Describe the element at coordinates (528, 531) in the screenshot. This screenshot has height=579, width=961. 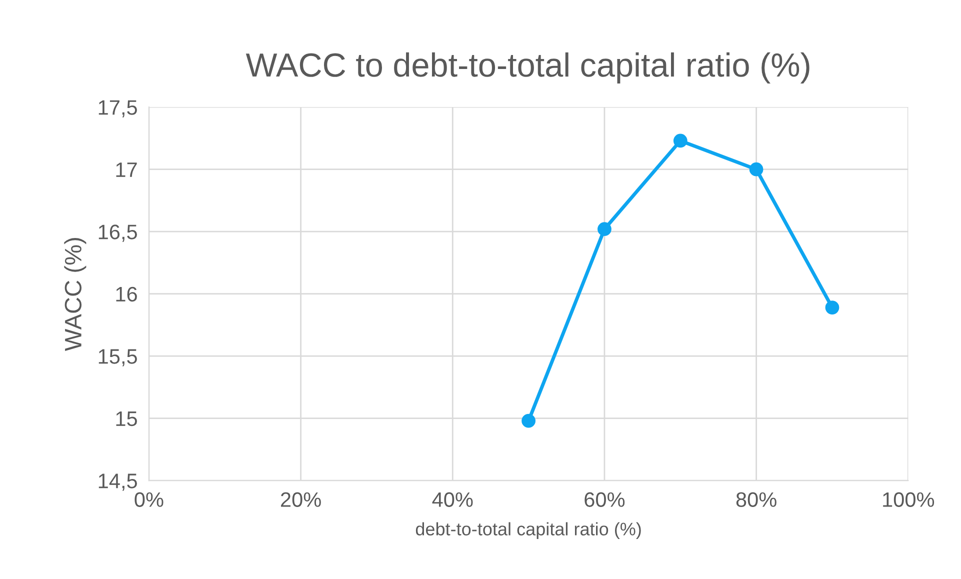
I see `x-axis-title: debt-to-total capital ratio (%)` at that location.